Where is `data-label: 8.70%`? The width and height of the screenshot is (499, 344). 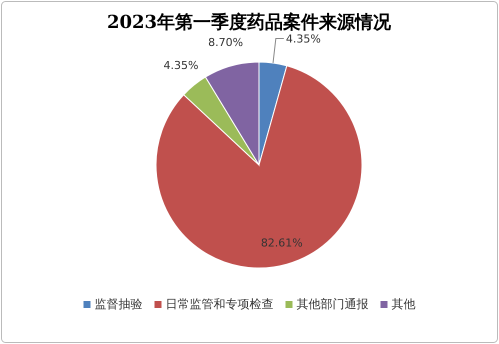 data-label: 8.70% is located at coordinates (226, 42).